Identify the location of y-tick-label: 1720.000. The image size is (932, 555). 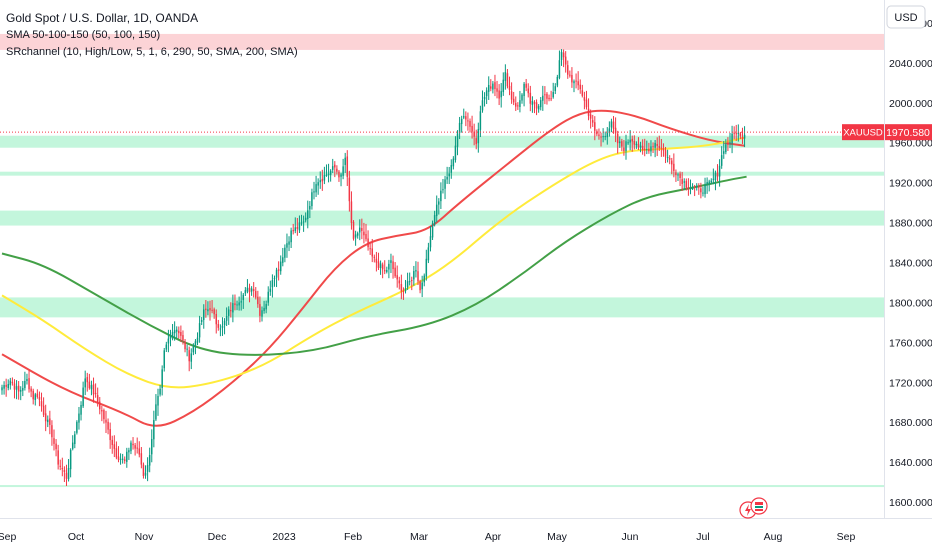
(910, 383).